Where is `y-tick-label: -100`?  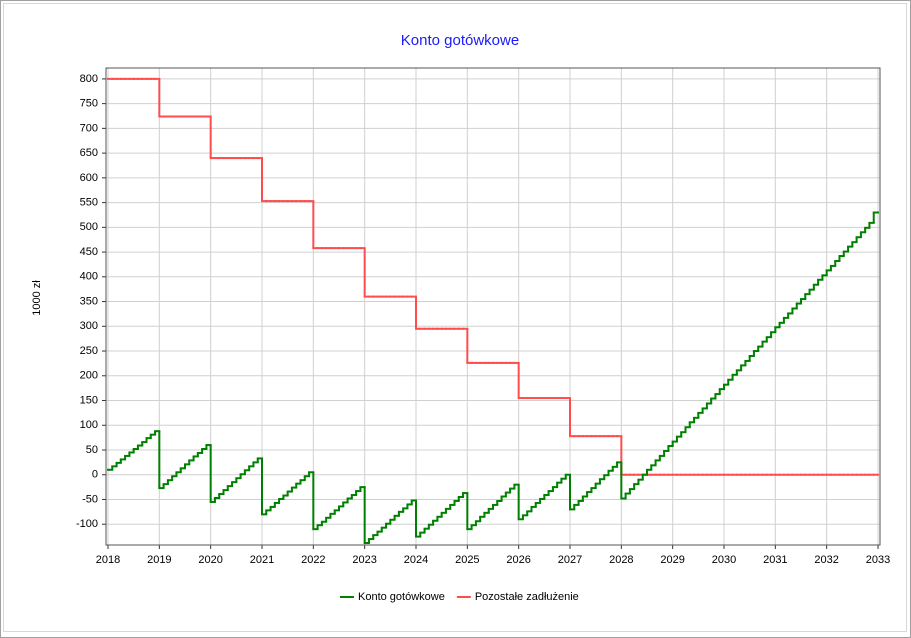
y-tick-label: -100 is located at coordinates (87, 524).